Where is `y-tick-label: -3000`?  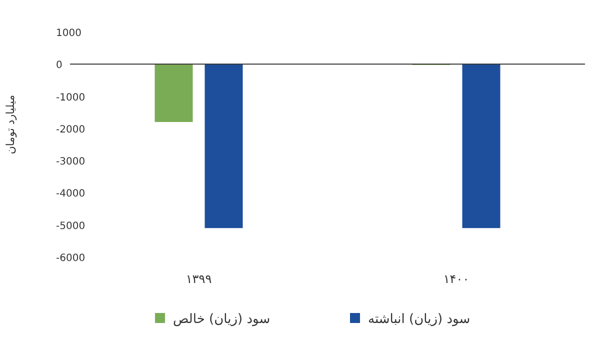 y-tick-label: -3000 is located at coordinates (71, 162).